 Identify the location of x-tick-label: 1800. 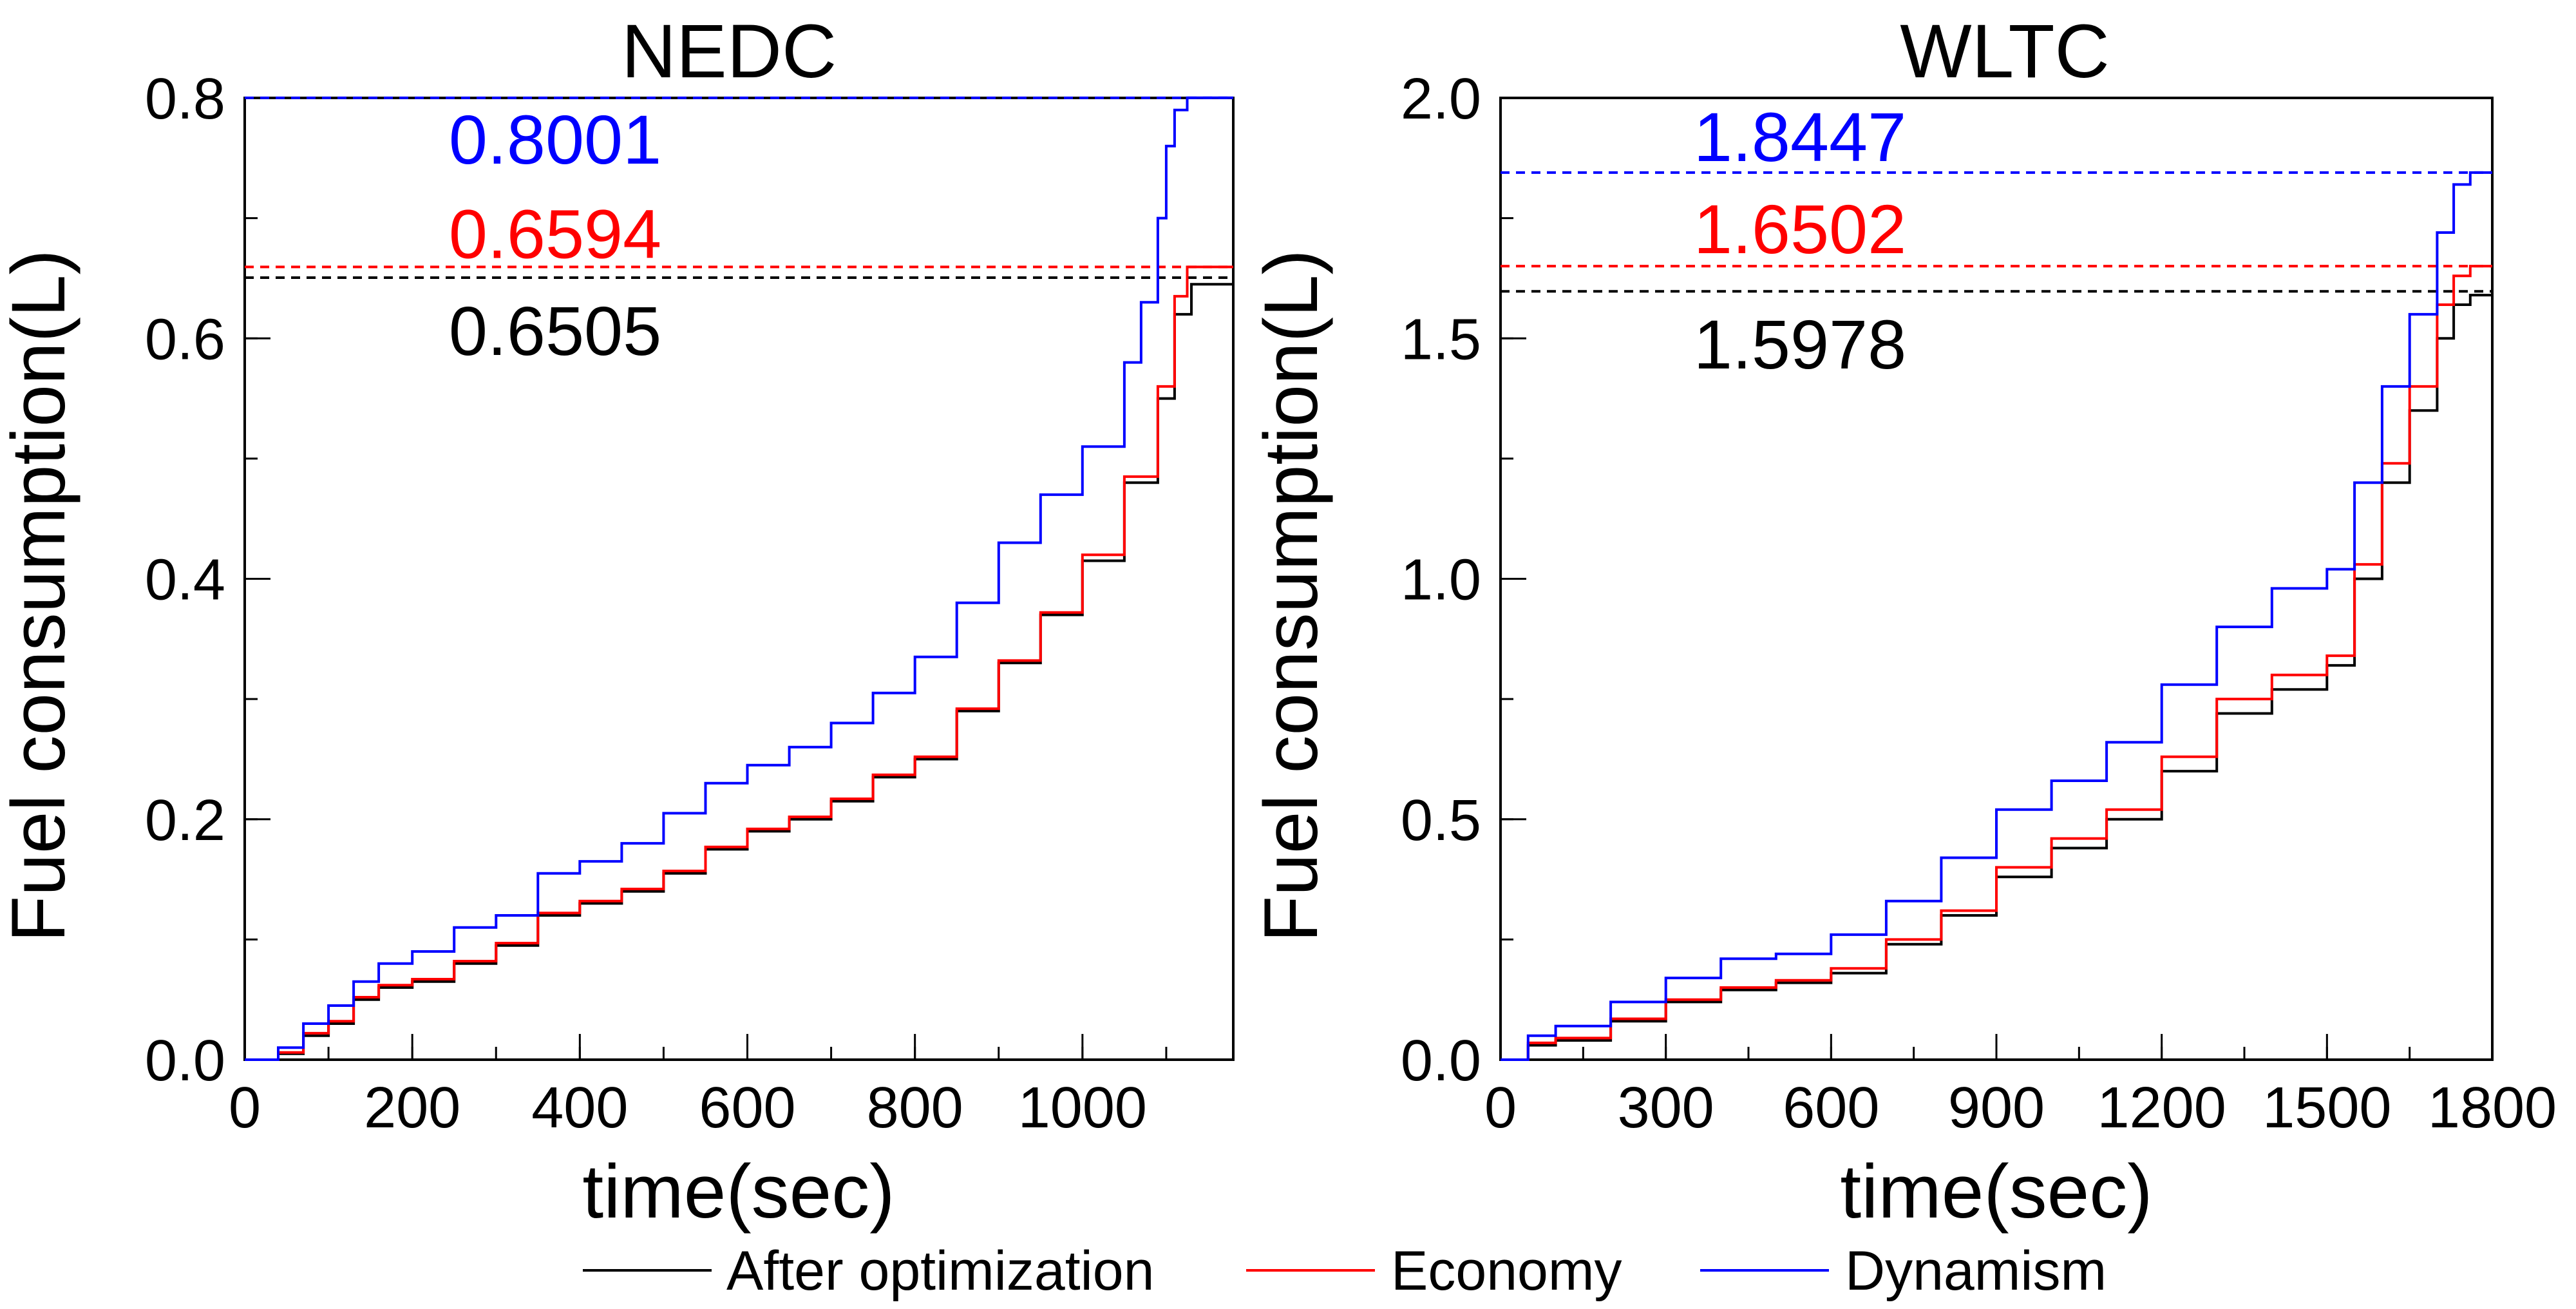
(2492, 1108).